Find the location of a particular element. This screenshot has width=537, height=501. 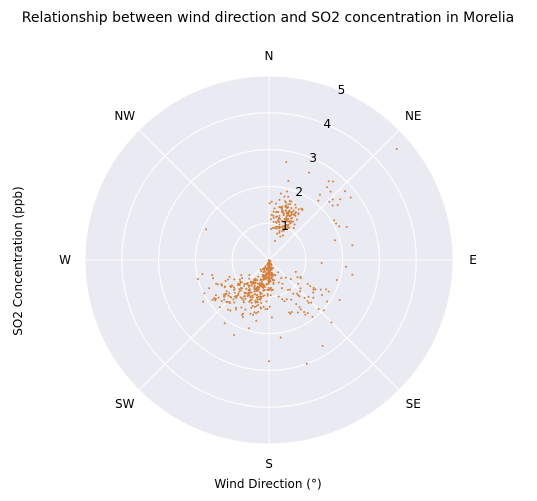

direction-label-s: S is located at coordinates (269, 464).